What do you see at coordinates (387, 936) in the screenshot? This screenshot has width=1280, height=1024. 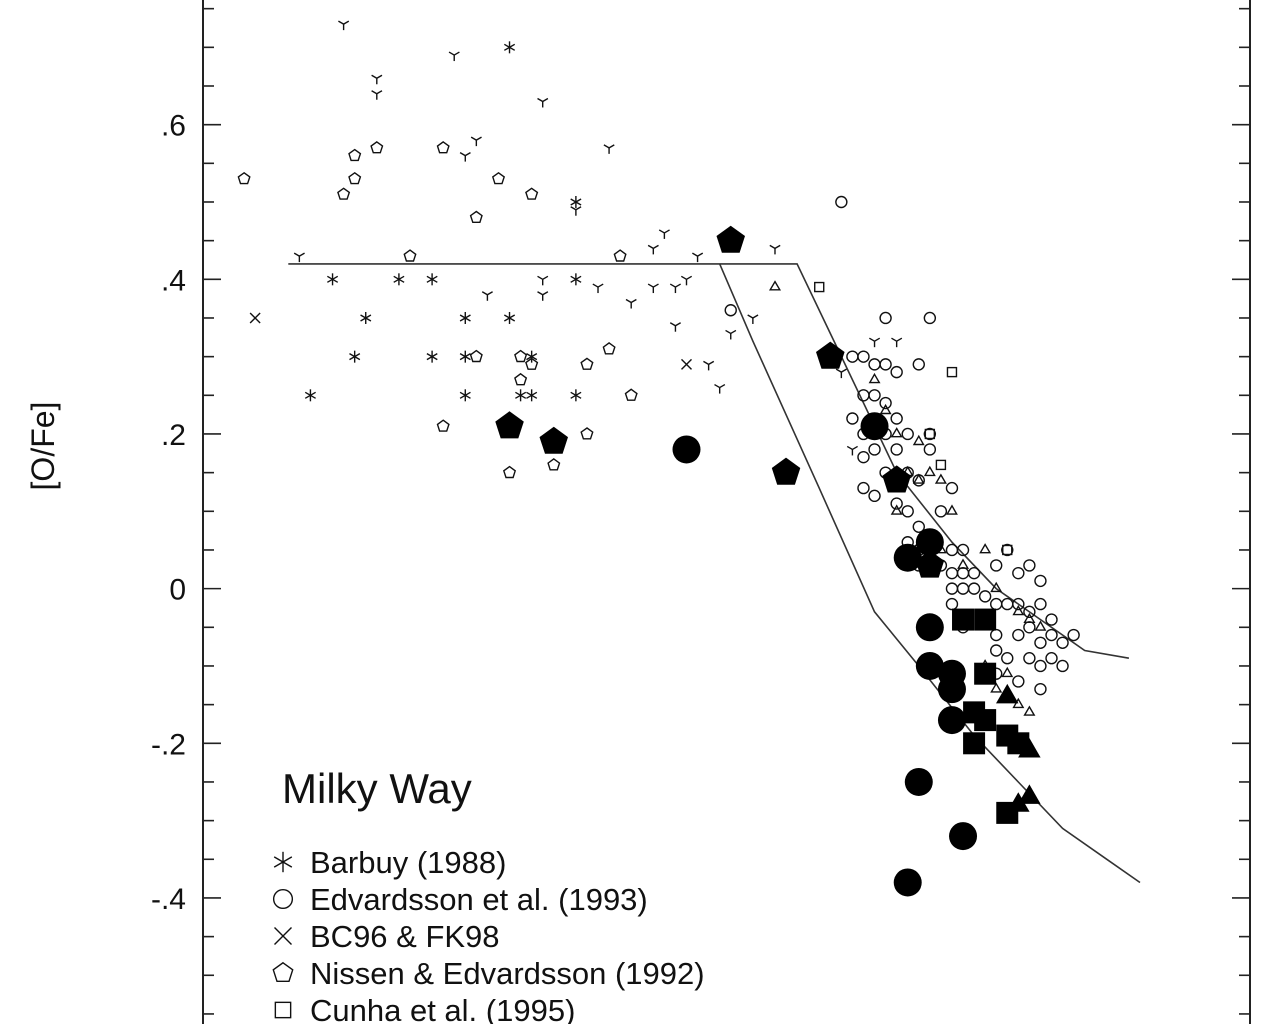 I see `legend-item: BC96 & FK98` at bounding box center [387, 936].